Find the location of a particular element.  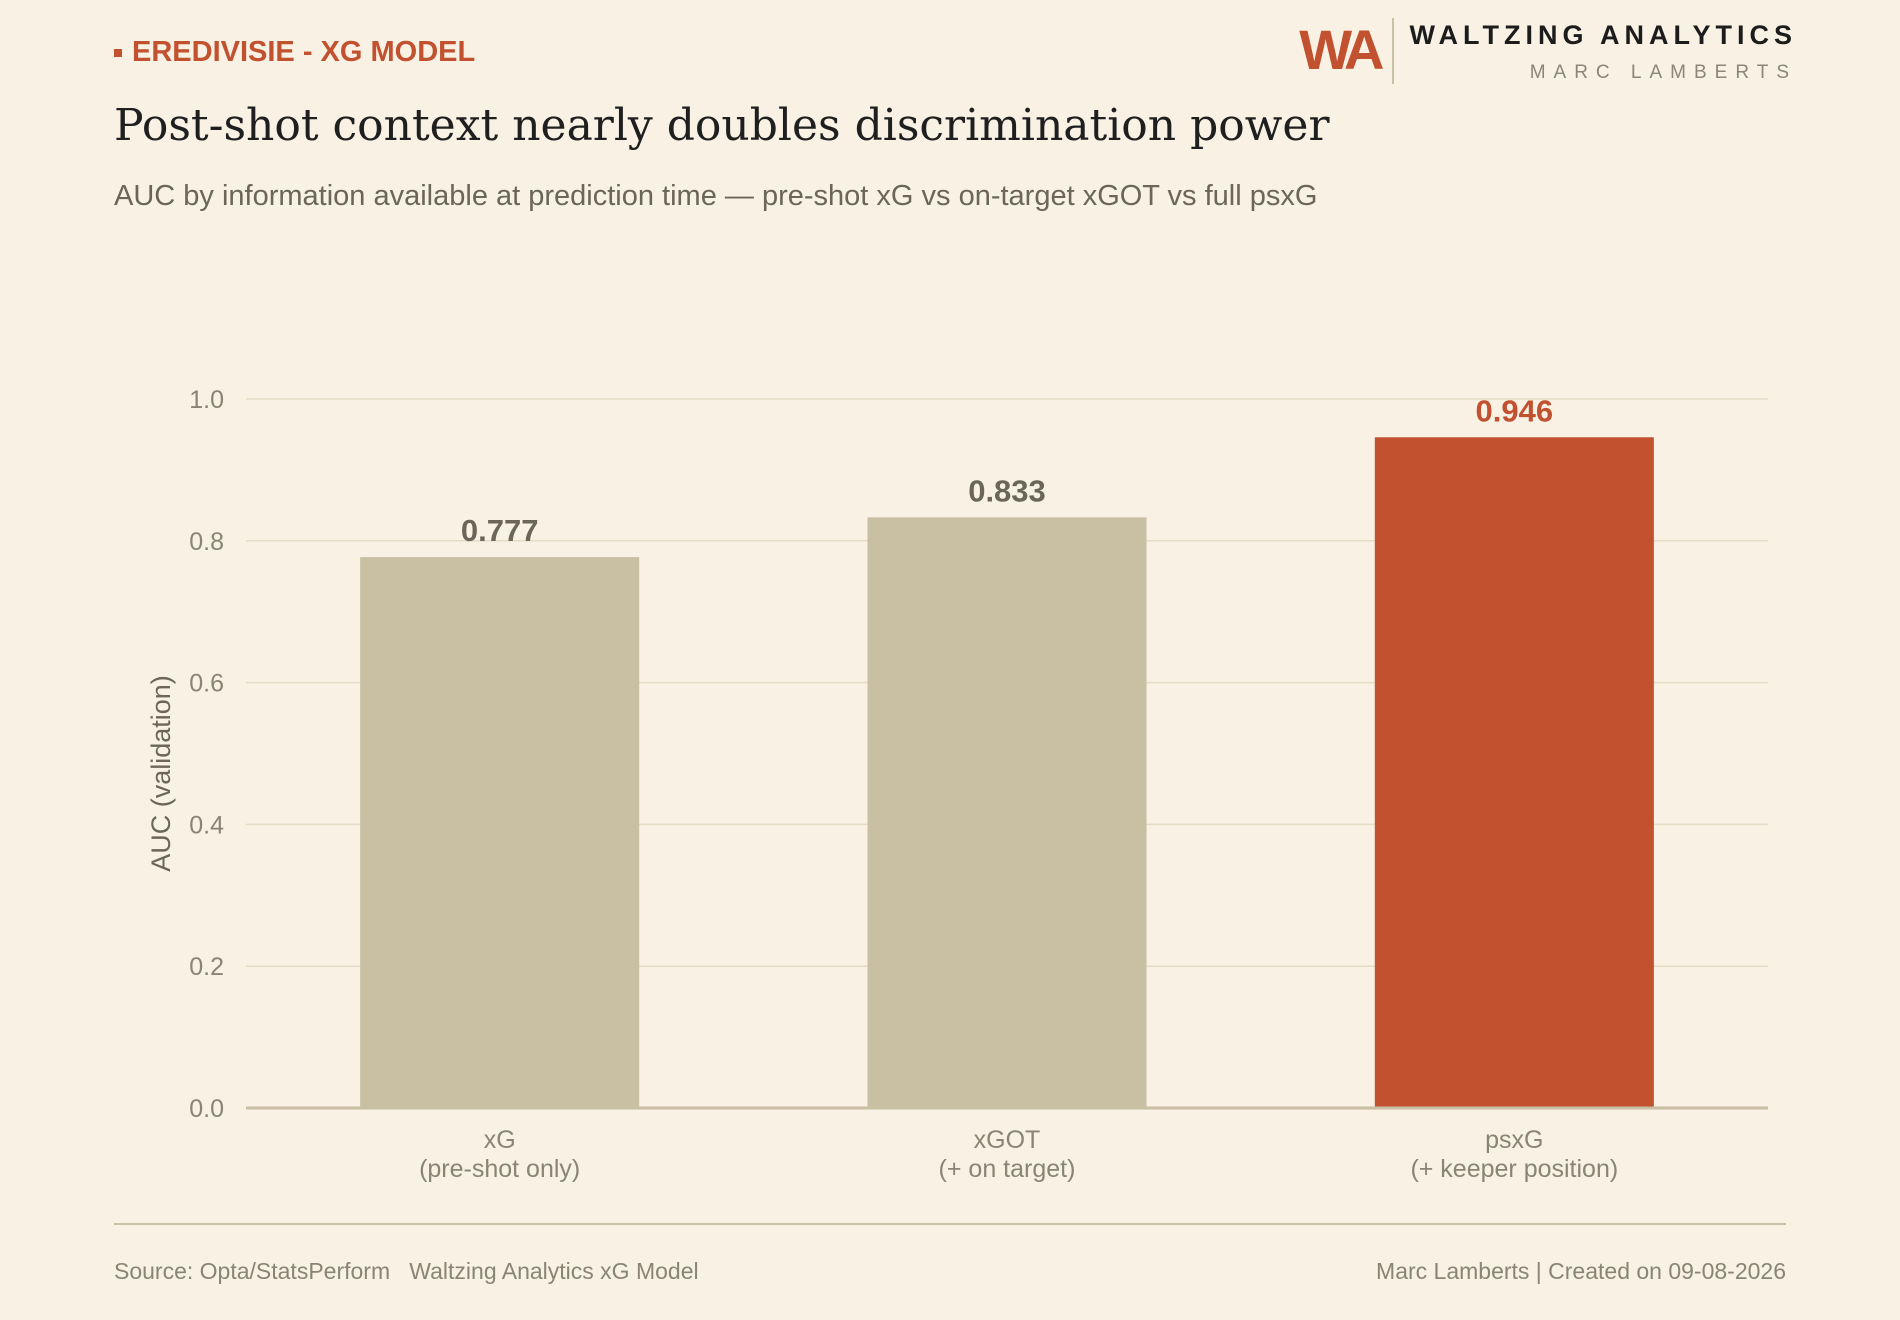

brand-block: WA WALTZING ANALYTICS MARC LAMBERTS is located at coordinates (1548, 51).